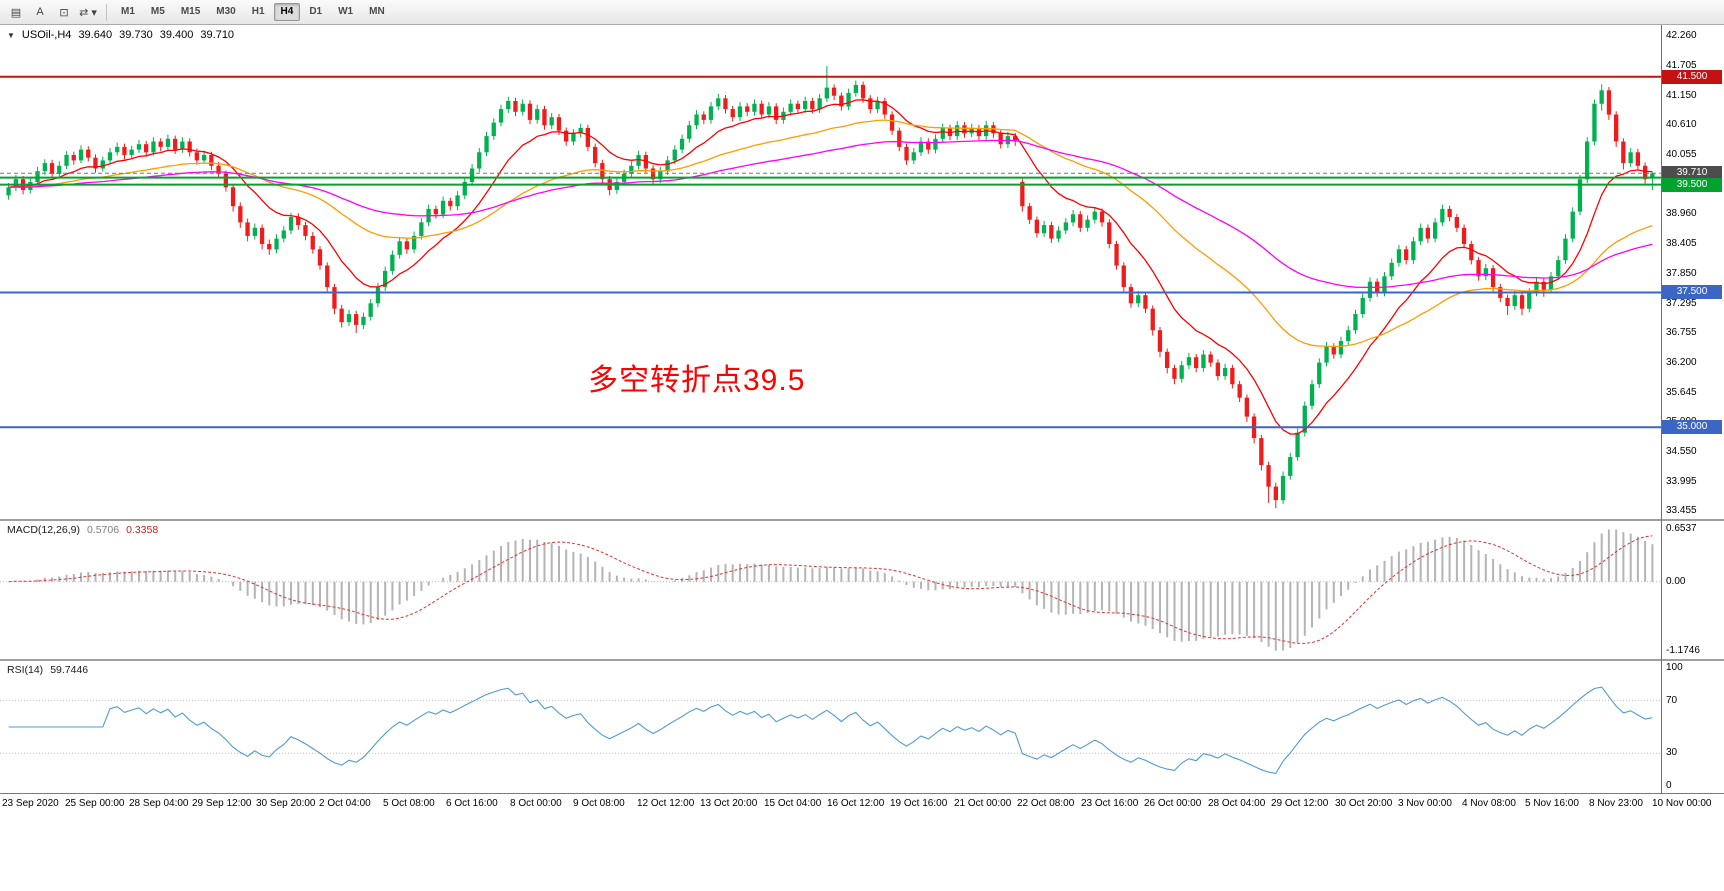 Image resolution: width=1724 pixels, height=891 pixels. What do you see at coordinates (1425, 803) in the screenshot?
I see `time-label-22: 3 Nov 00:00` at bounding box center [1425, 803].